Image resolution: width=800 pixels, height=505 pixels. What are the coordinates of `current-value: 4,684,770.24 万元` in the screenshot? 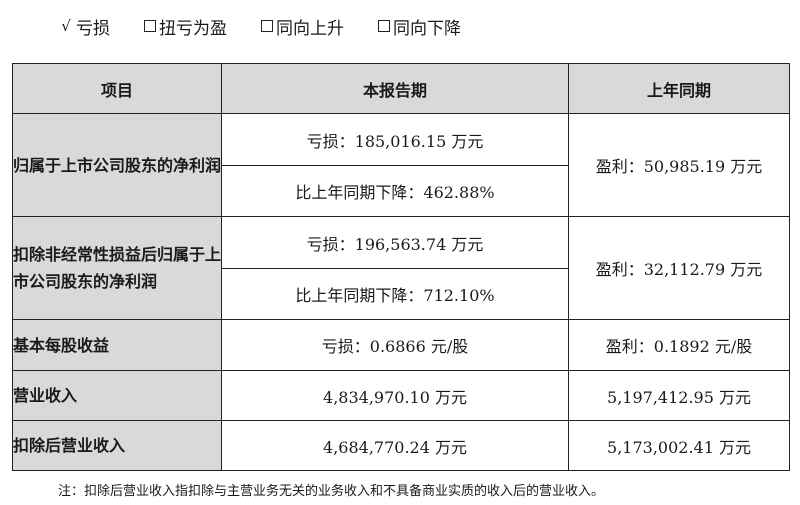 It's located at (395, 445).